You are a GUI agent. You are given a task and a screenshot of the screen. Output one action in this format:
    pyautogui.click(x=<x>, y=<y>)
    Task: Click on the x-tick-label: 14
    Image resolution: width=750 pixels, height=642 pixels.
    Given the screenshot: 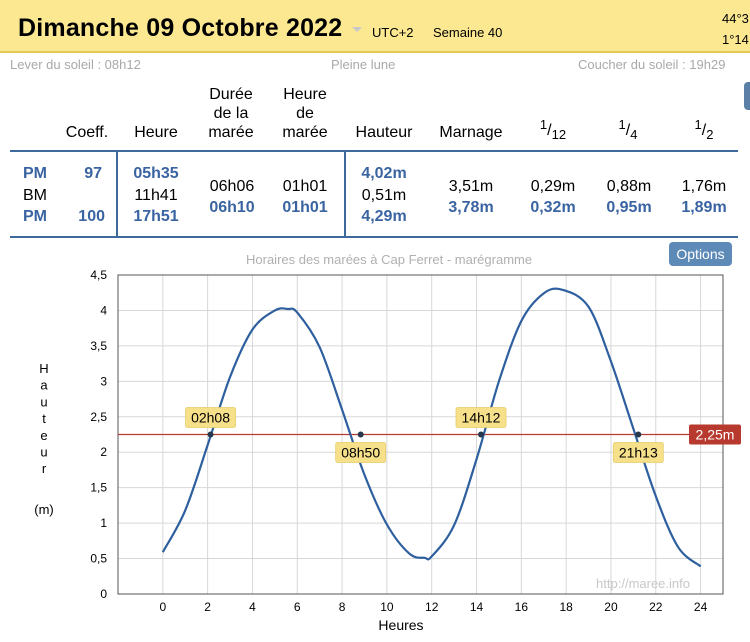 What is the action you would take?
    pyautogui.click(x=477, y=607)
    